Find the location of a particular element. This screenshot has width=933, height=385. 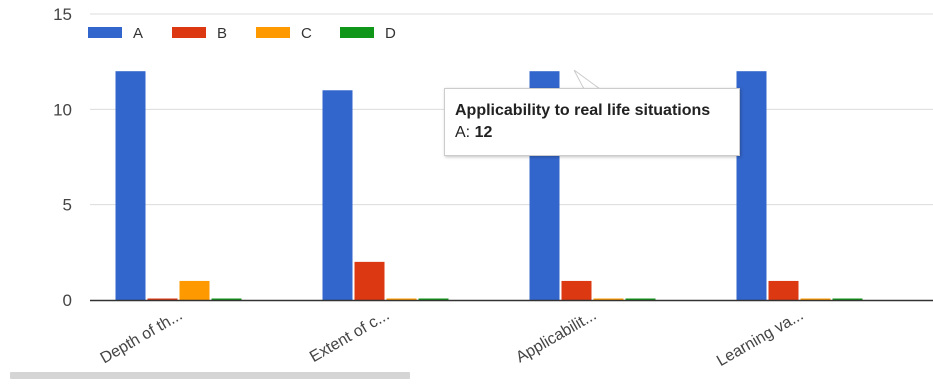

legend: A B C D is located at coordinates (242, 33).